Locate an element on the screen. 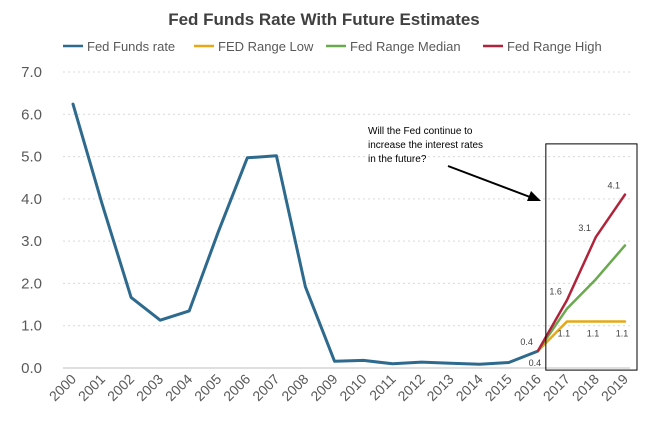  legend-label-1: FED Range Low is located at coordinates (266, 46).